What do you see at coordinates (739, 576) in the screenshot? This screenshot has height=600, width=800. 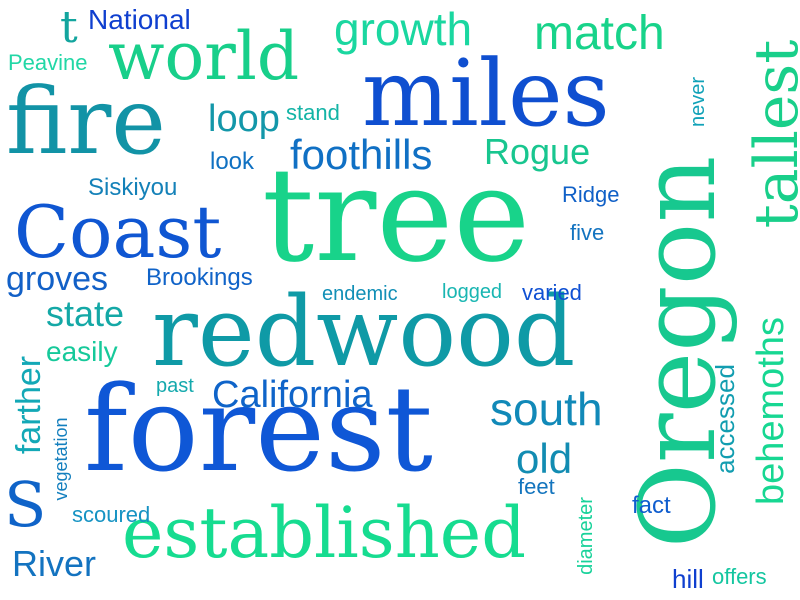 I see `word-offers: offers` at bounding box center [739, 576].